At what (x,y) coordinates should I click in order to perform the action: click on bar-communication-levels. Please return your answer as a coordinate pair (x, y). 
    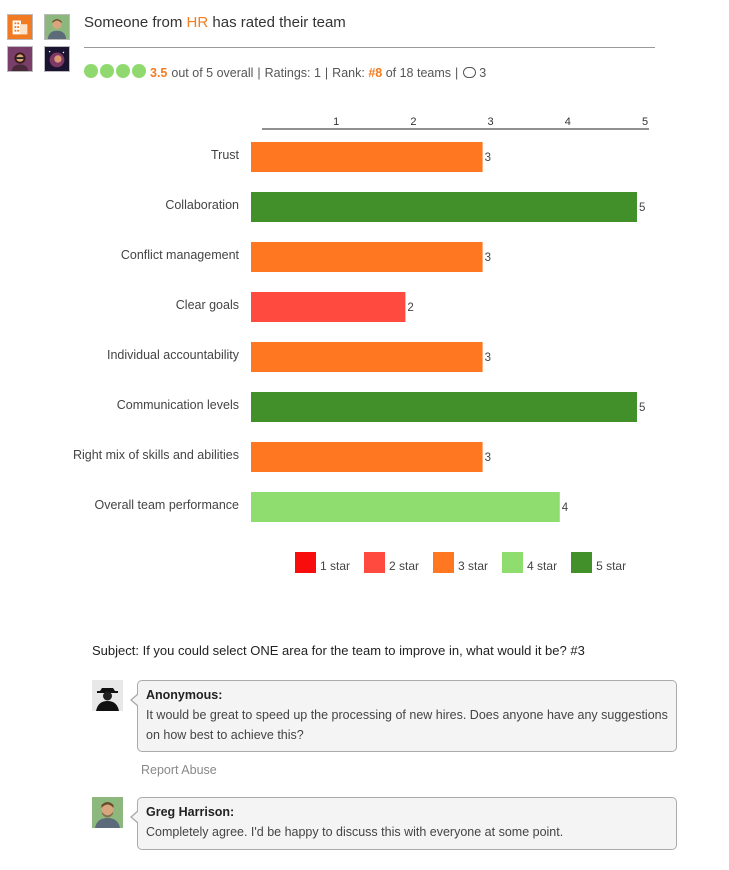
    Looking at the image, I should click on (444, 407).